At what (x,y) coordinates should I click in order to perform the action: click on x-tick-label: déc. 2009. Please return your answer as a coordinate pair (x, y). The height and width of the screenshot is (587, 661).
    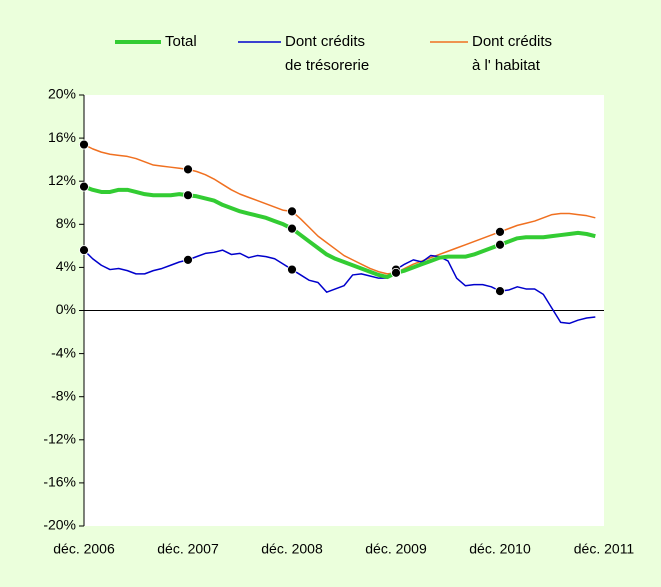
    Looking at the image, I should click on (396, 549).